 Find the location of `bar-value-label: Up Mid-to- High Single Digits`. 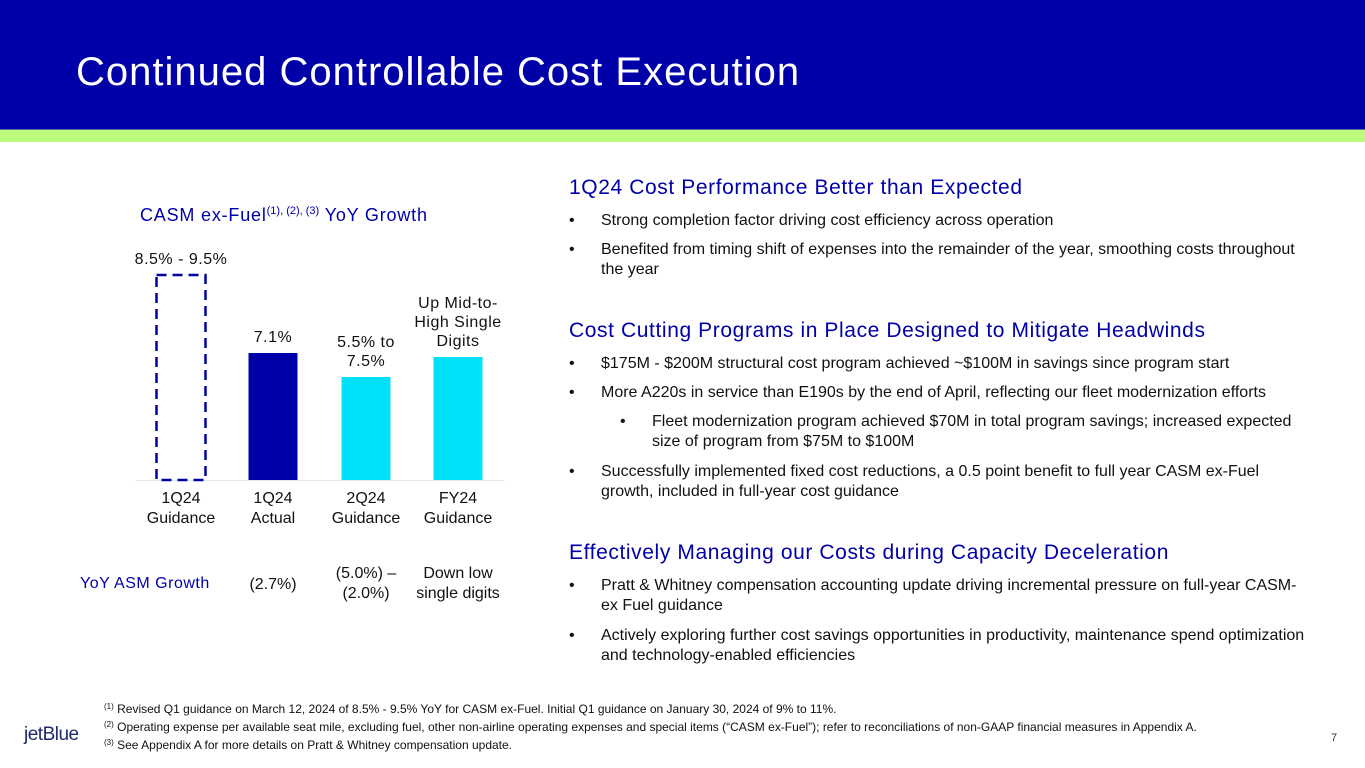

bar-value-label: Up Mid-to- High Single Digits is located at coordinates (458, 322).